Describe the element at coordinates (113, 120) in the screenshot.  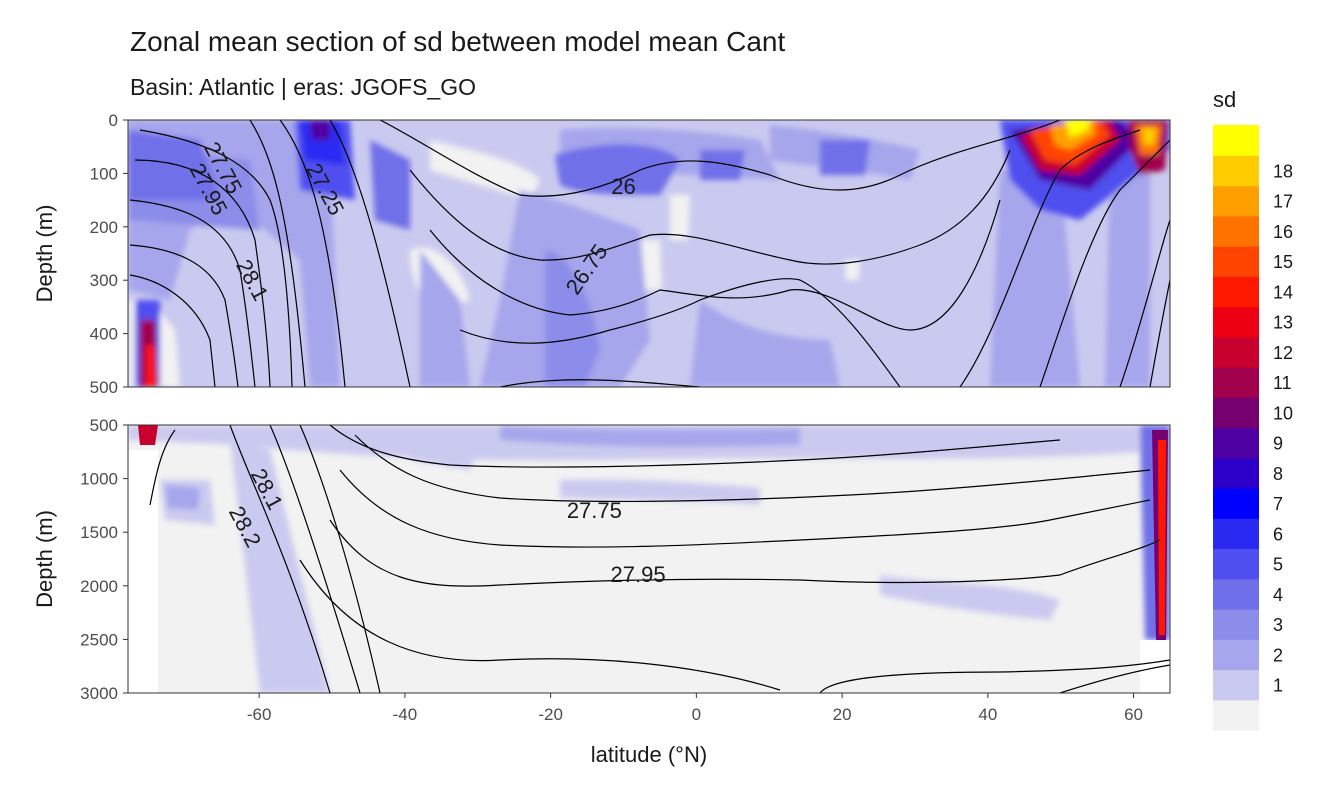
I see `y-tick-label: 0` at that location.